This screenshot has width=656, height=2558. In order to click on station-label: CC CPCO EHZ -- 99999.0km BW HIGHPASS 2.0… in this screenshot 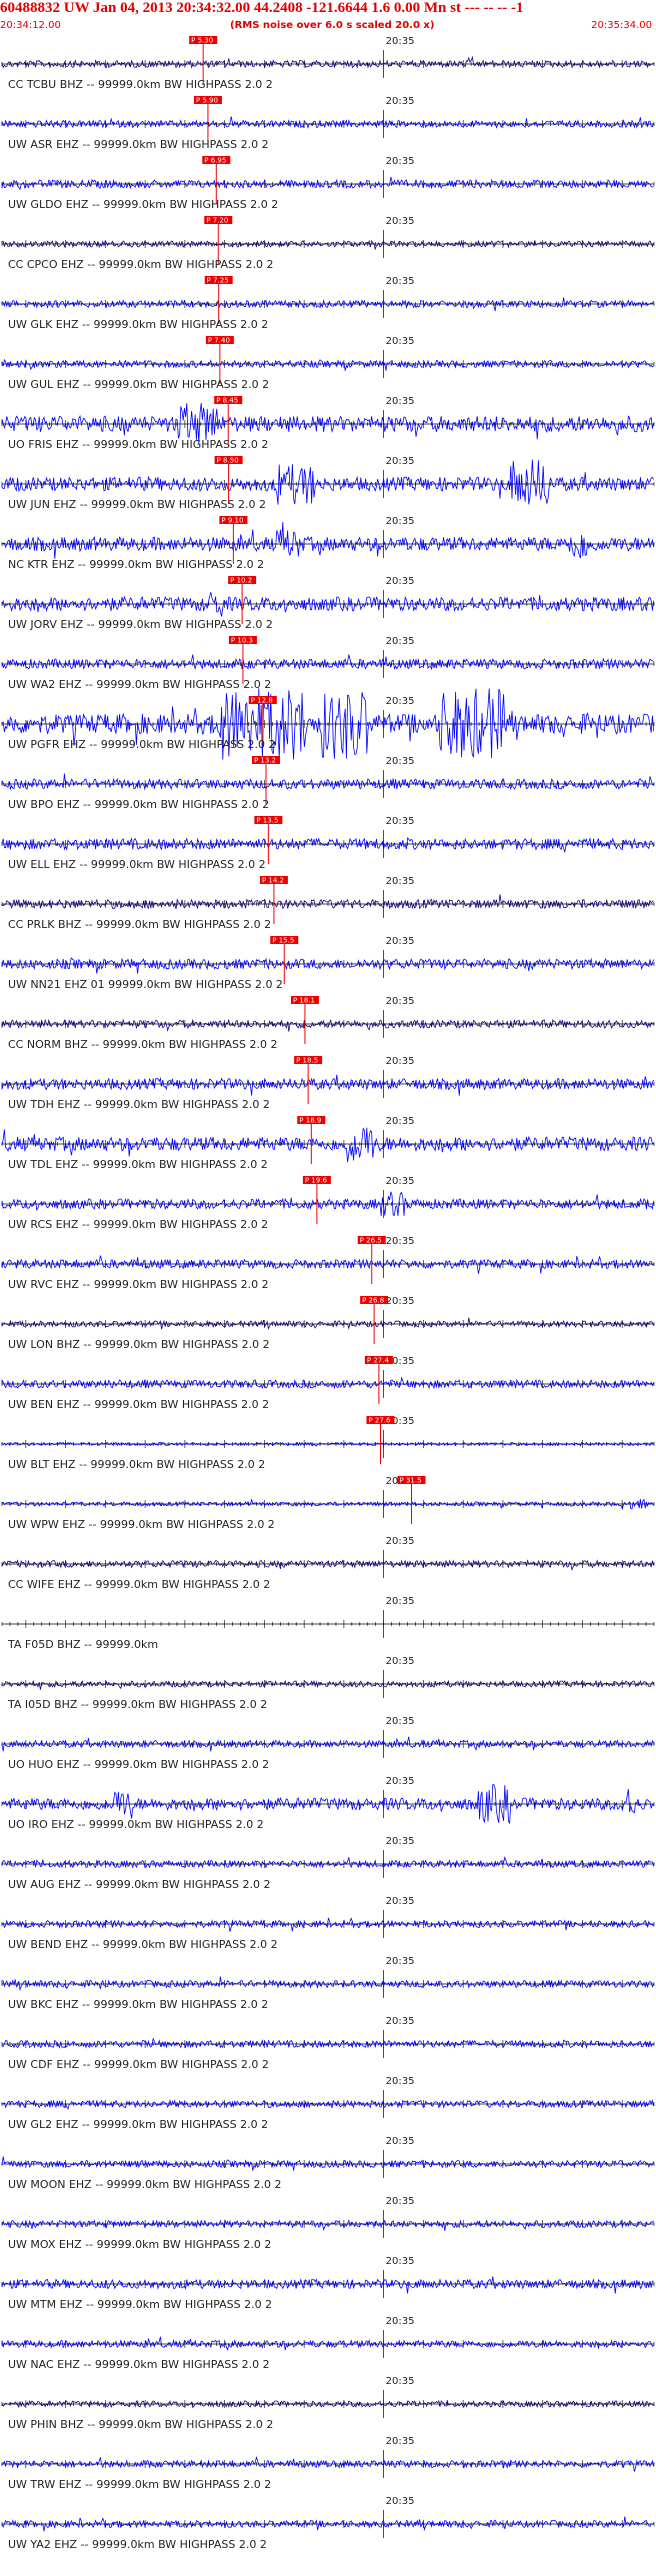, I will do `click(141, 264)`.